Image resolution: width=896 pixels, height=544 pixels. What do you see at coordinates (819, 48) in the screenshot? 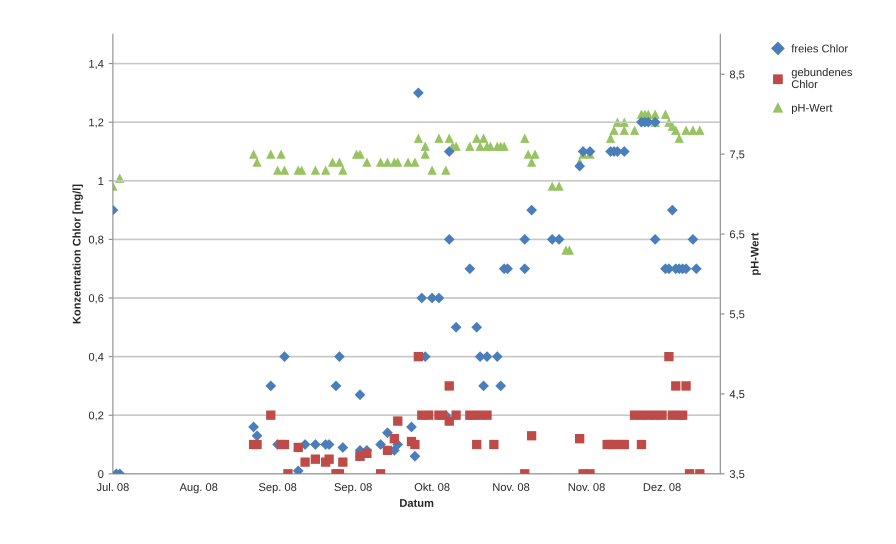
I see `legend-label: freies Chlor` at bounding box center [819, 48].